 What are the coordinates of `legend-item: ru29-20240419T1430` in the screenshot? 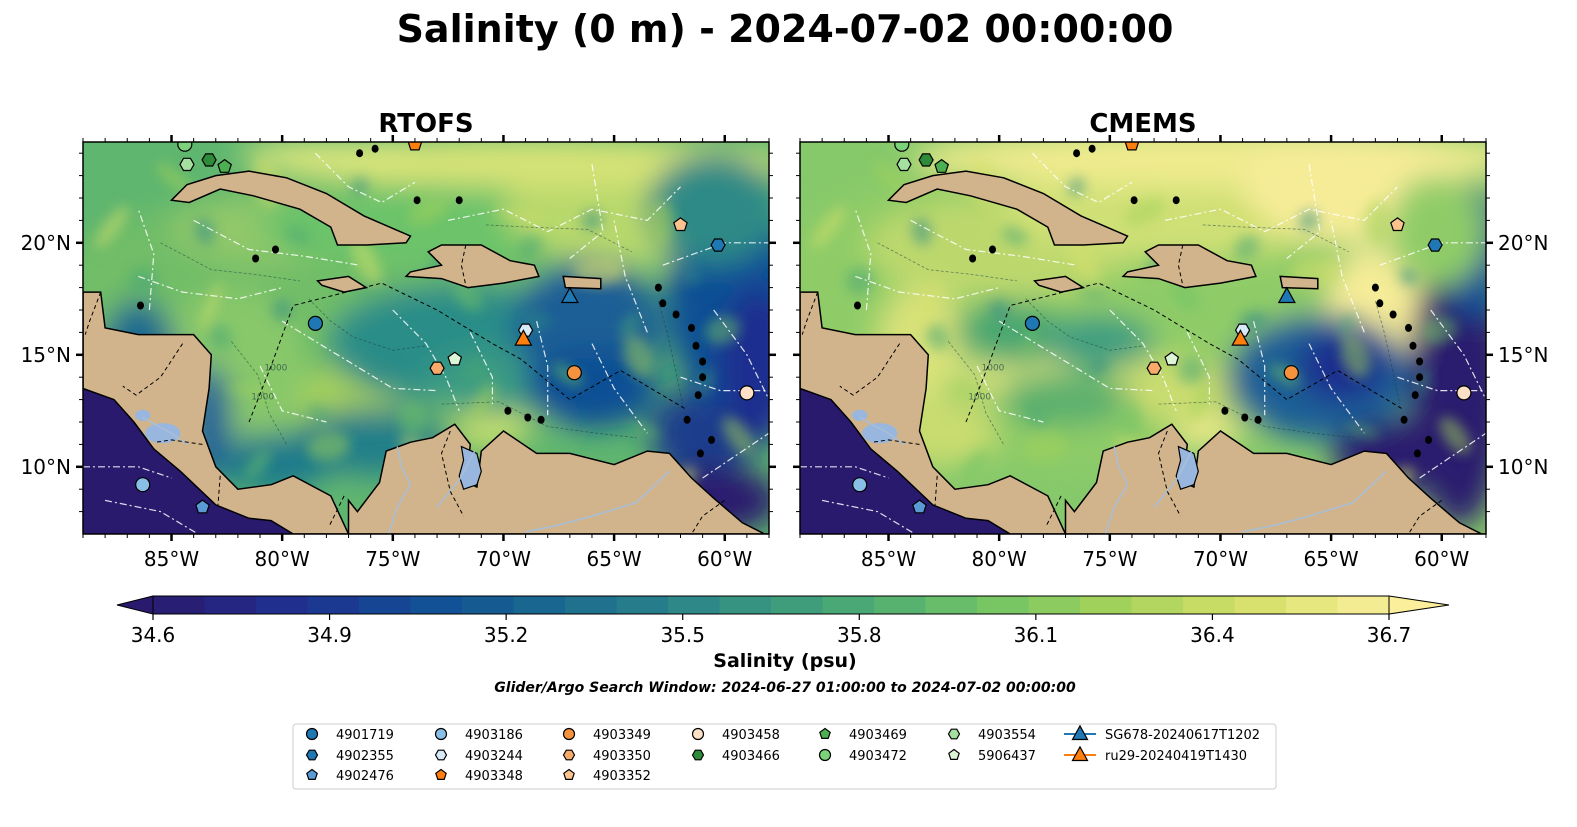 It's located at (1155, 754).